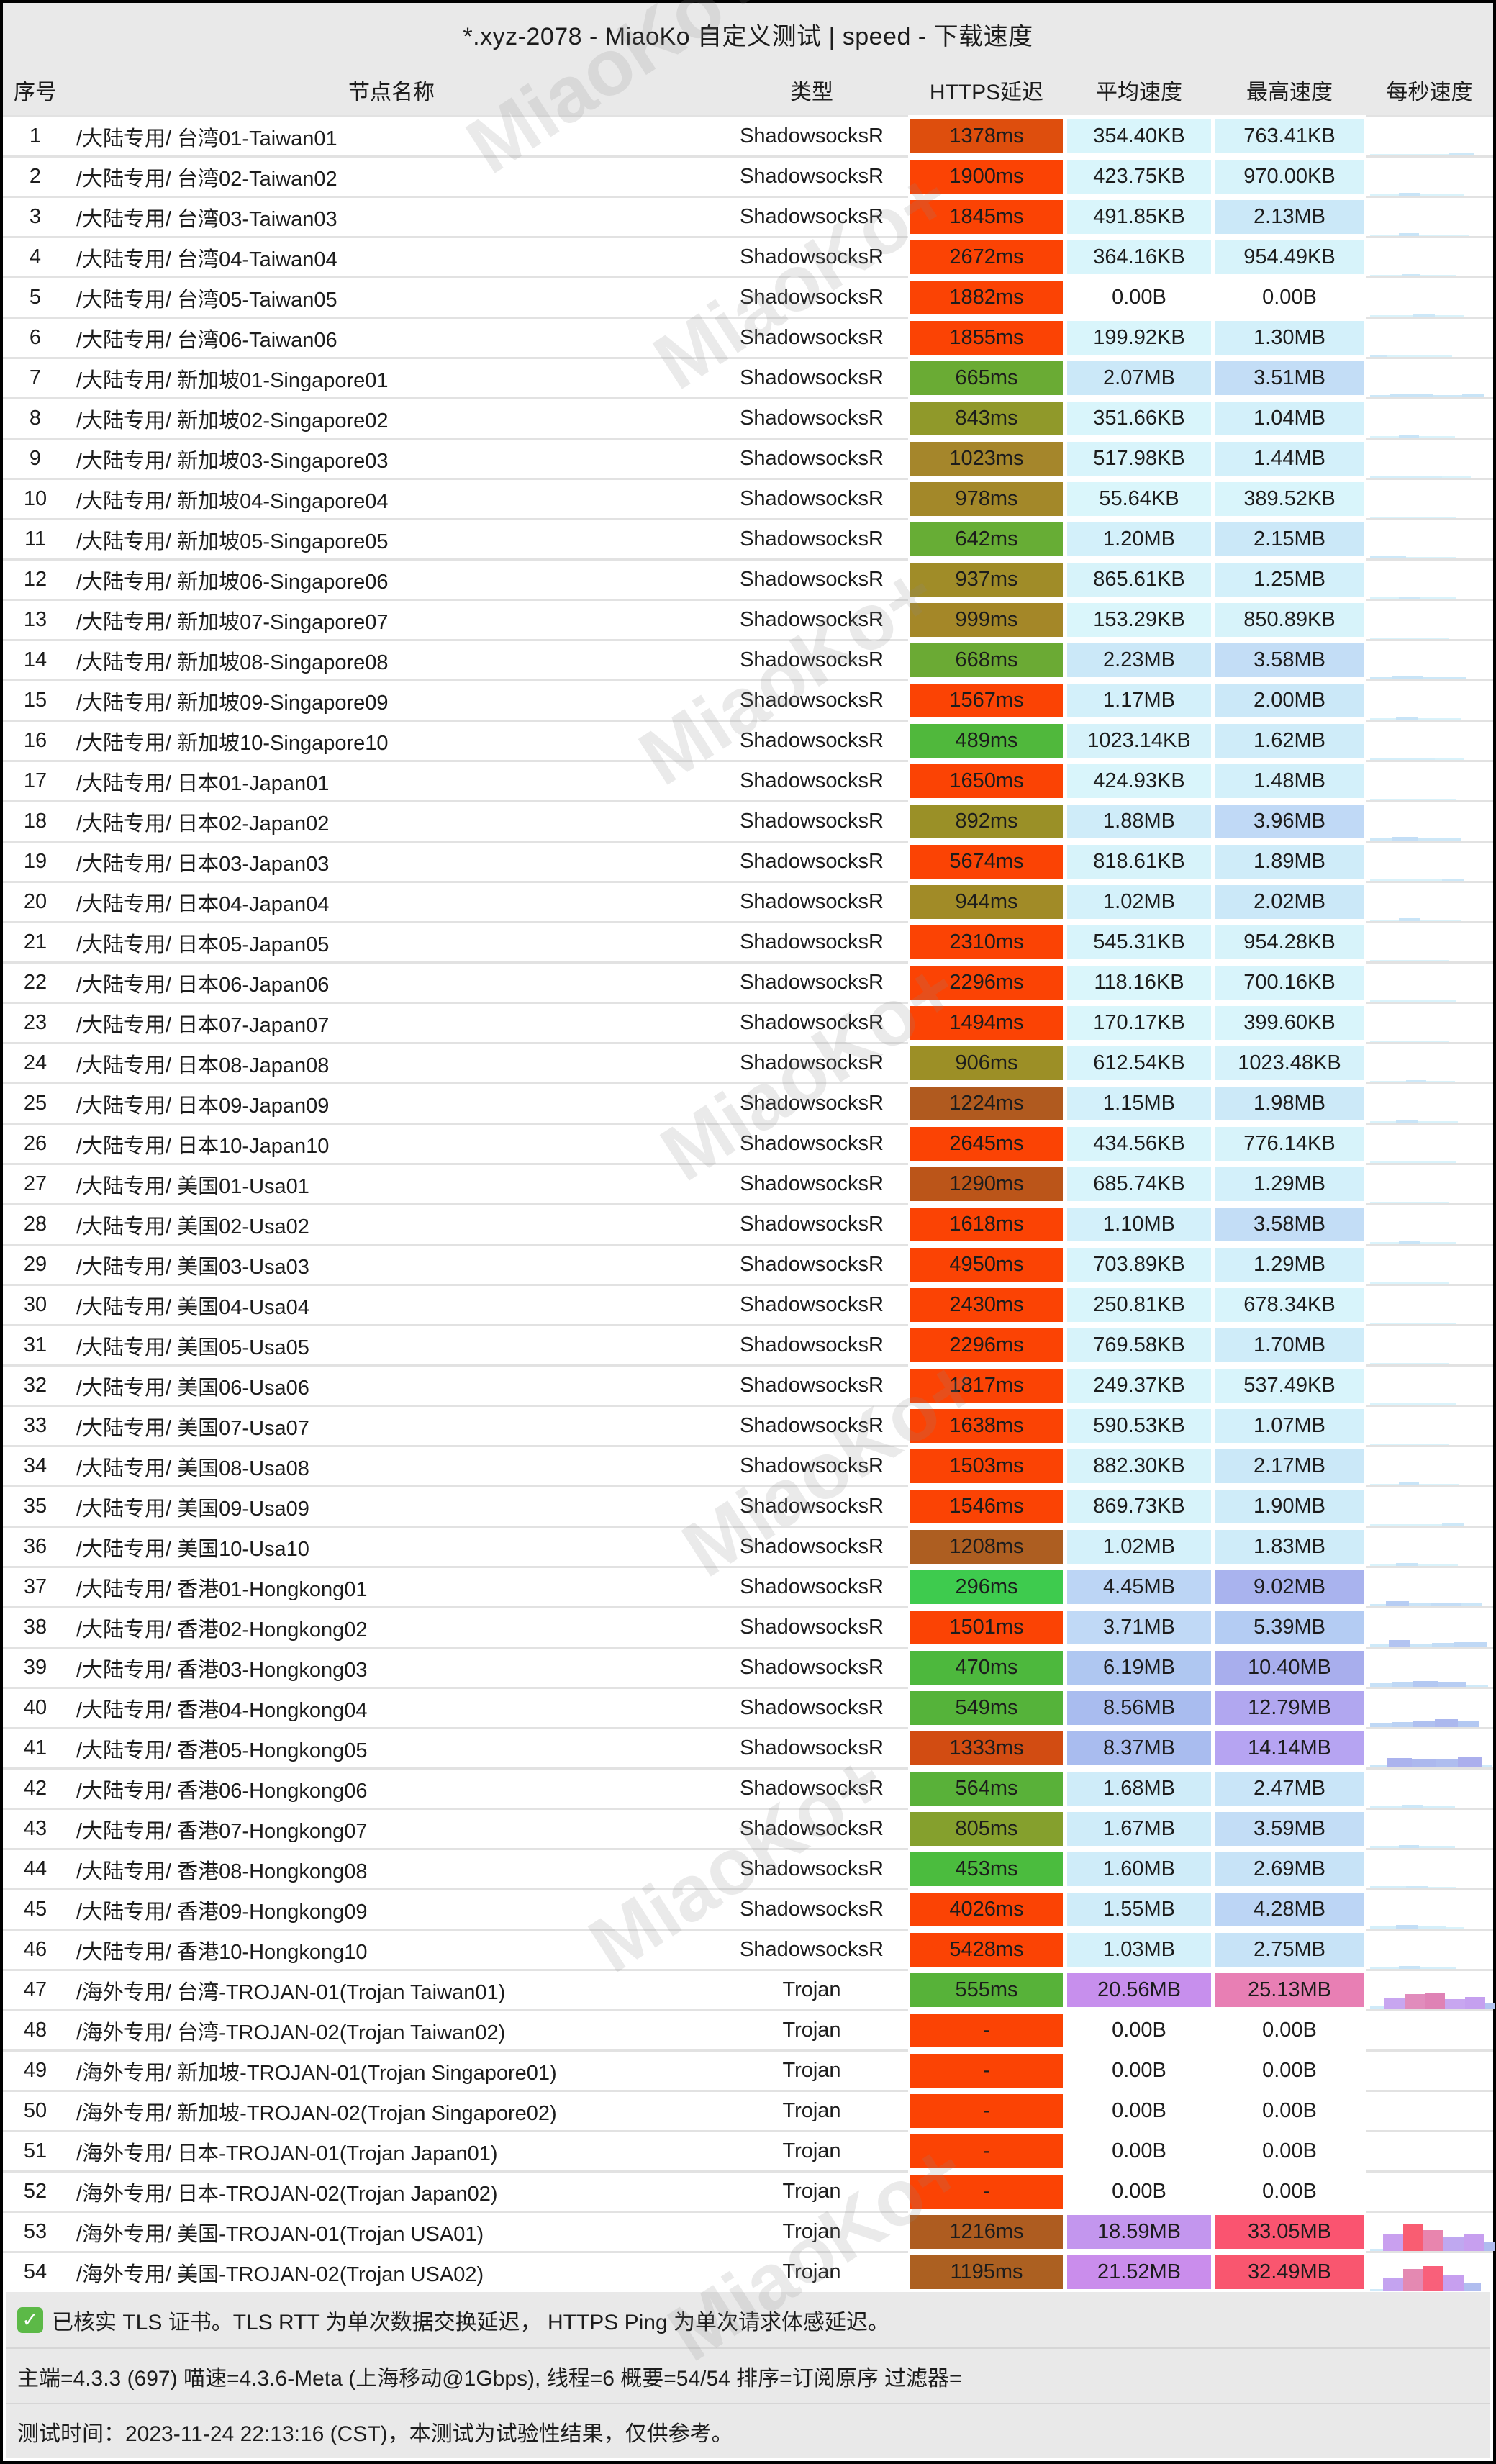 The width and height of the screenshot is (1496, 2464). Describe the element at coordinates (1139, 2151) in the screenshot. I see `avg-pill: 0.00B` at that location.